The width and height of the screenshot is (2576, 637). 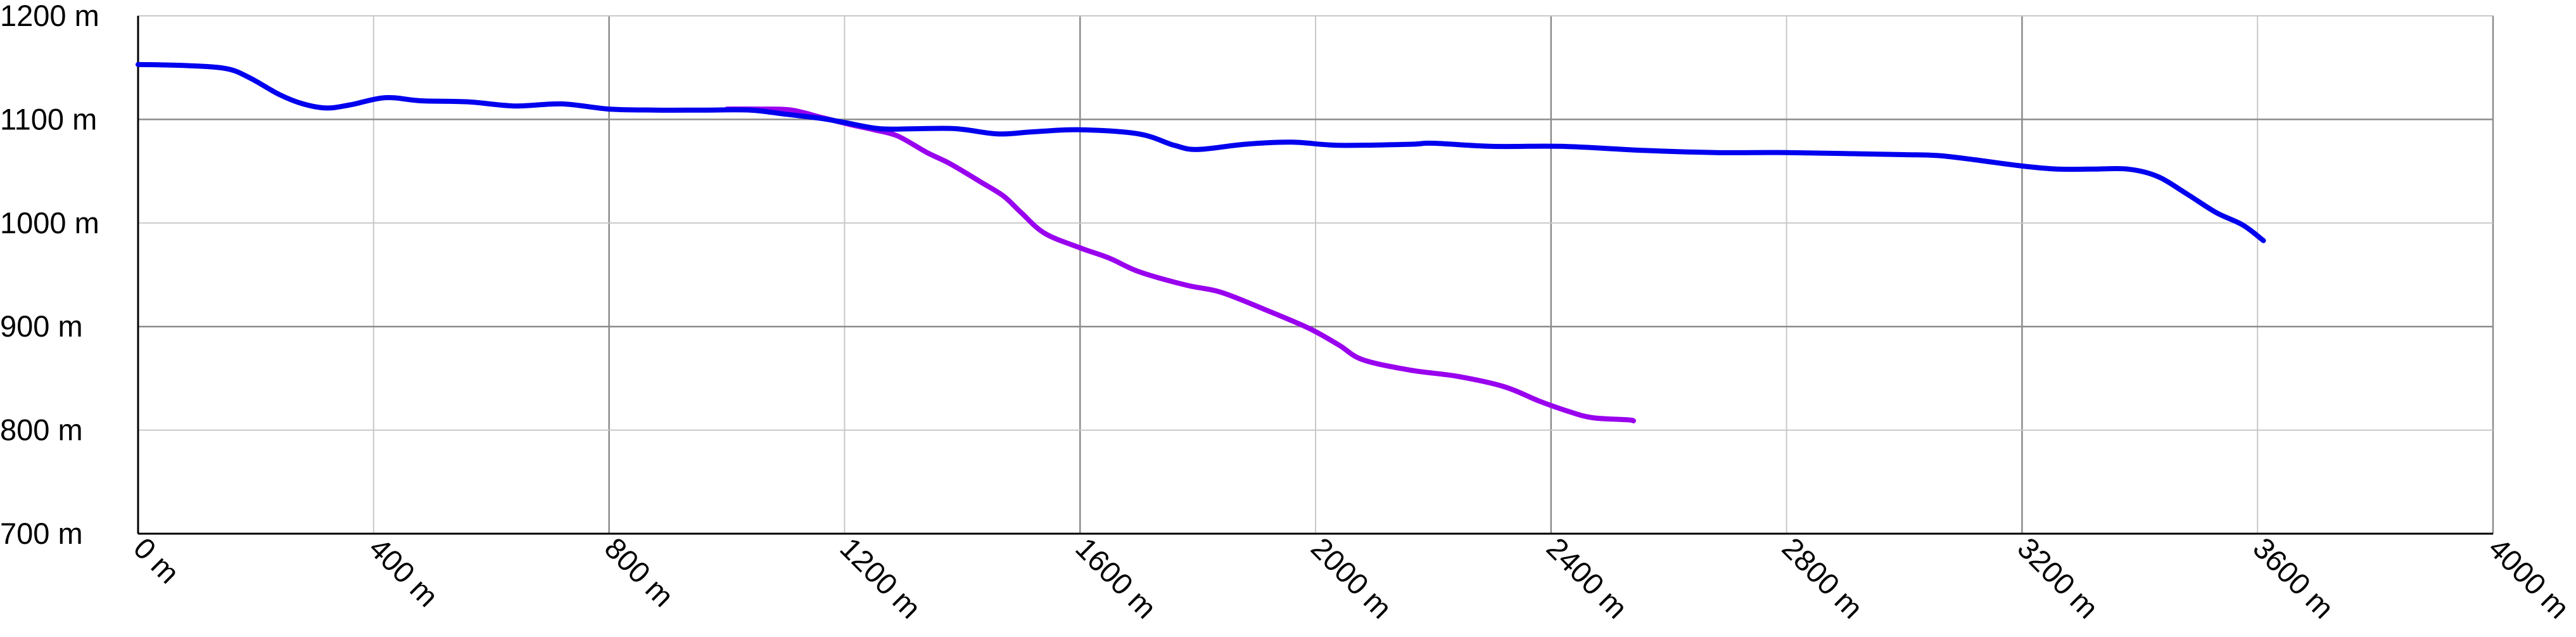 I want to click on x-tick-label: 2400 m, so click(x=1587, y=578).